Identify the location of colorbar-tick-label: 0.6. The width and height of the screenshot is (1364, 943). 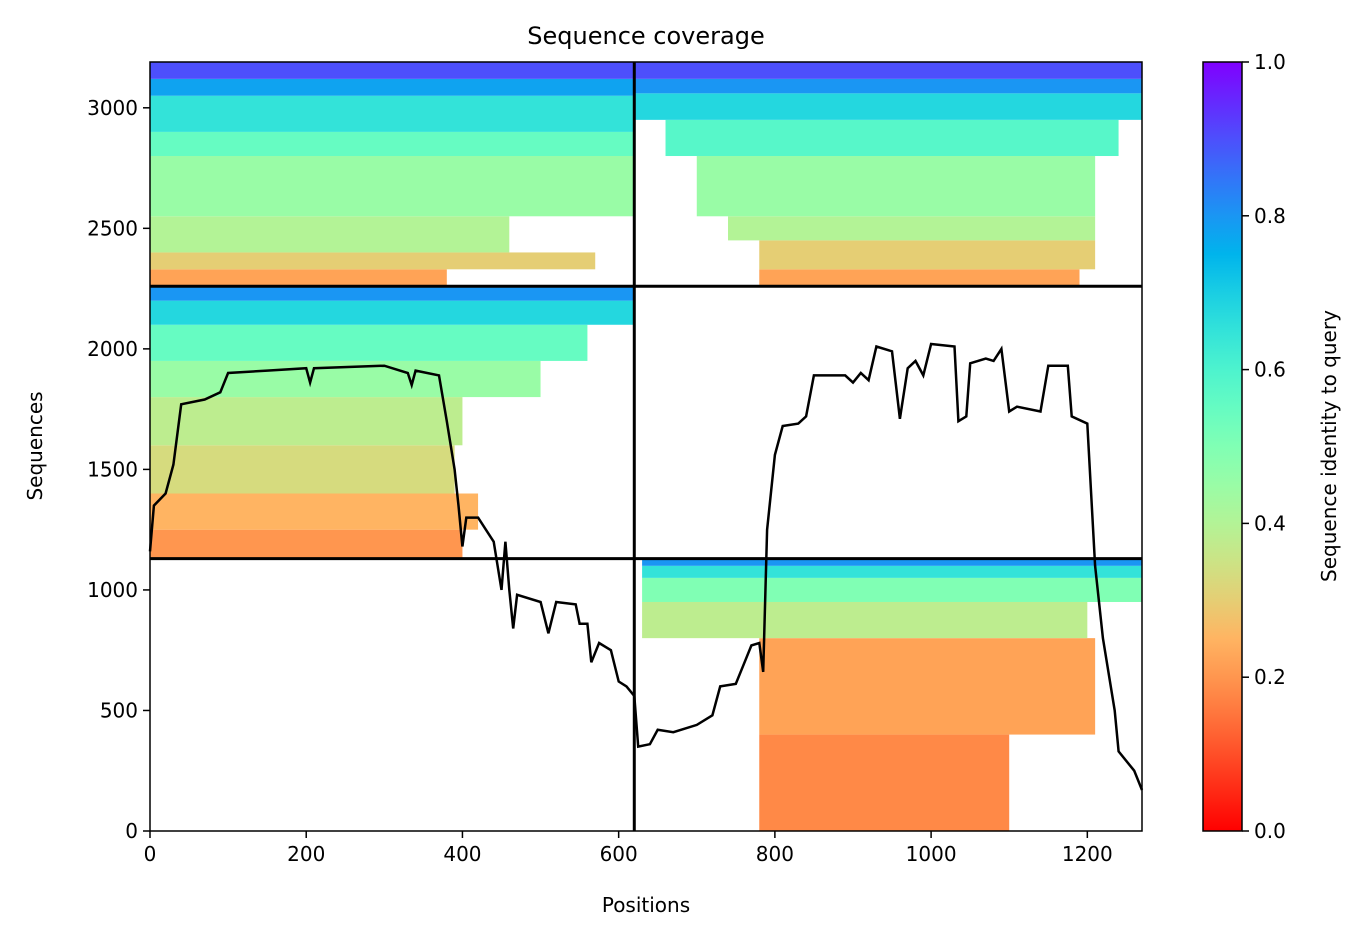
(1270, 370).